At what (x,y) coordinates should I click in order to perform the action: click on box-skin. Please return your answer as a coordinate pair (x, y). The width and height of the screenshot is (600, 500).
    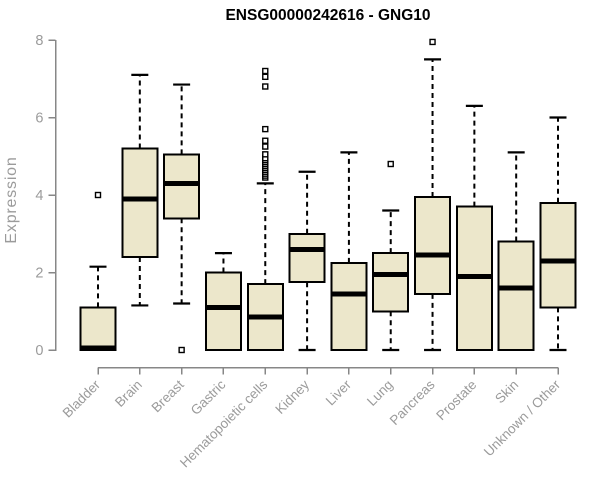
    Looking at the image, I should click on (516, 251).